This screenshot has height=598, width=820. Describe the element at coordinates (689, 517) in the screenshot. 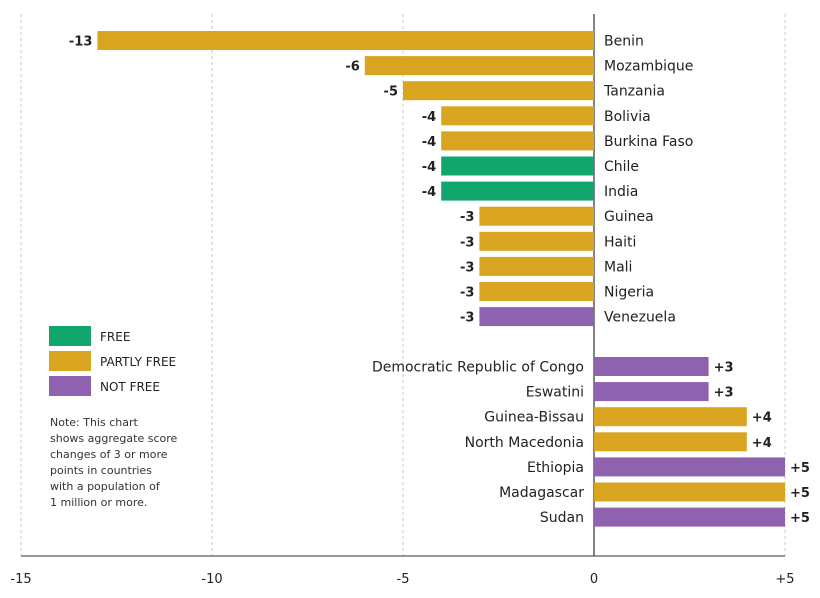

I see `bar-sudan` at that location.